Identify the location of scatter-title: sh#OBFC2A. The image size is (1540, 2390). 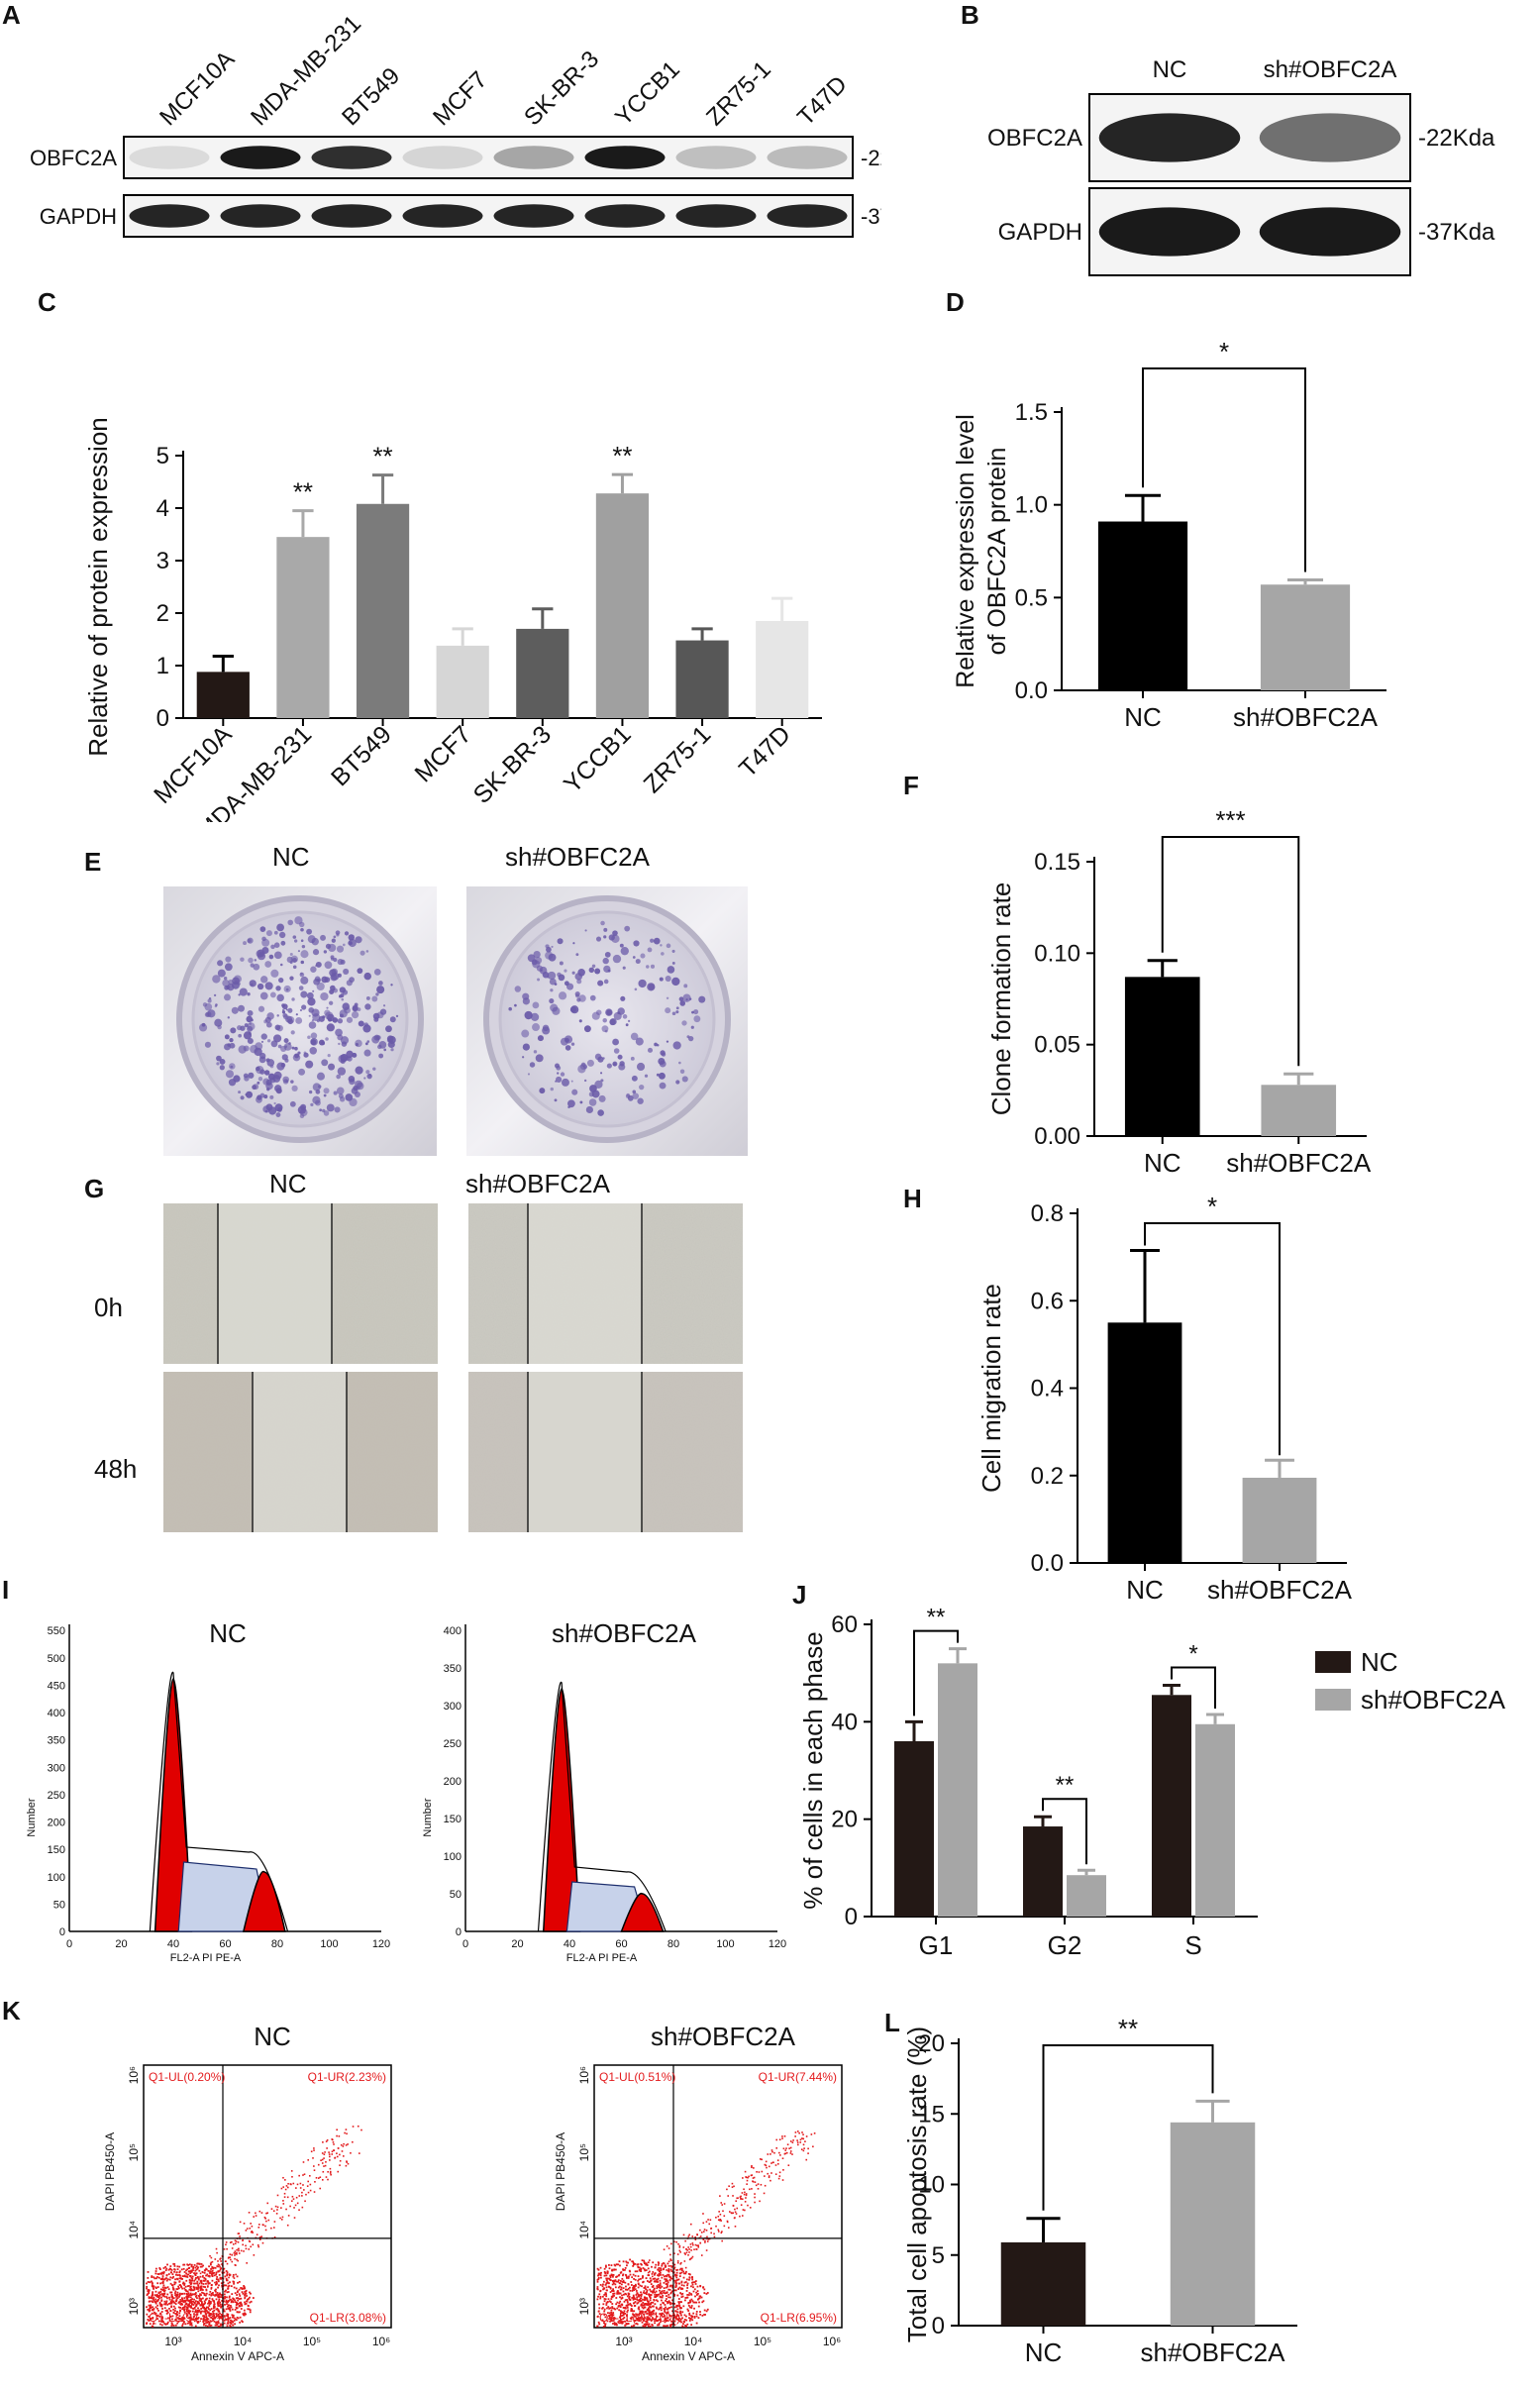
(723, 2036).